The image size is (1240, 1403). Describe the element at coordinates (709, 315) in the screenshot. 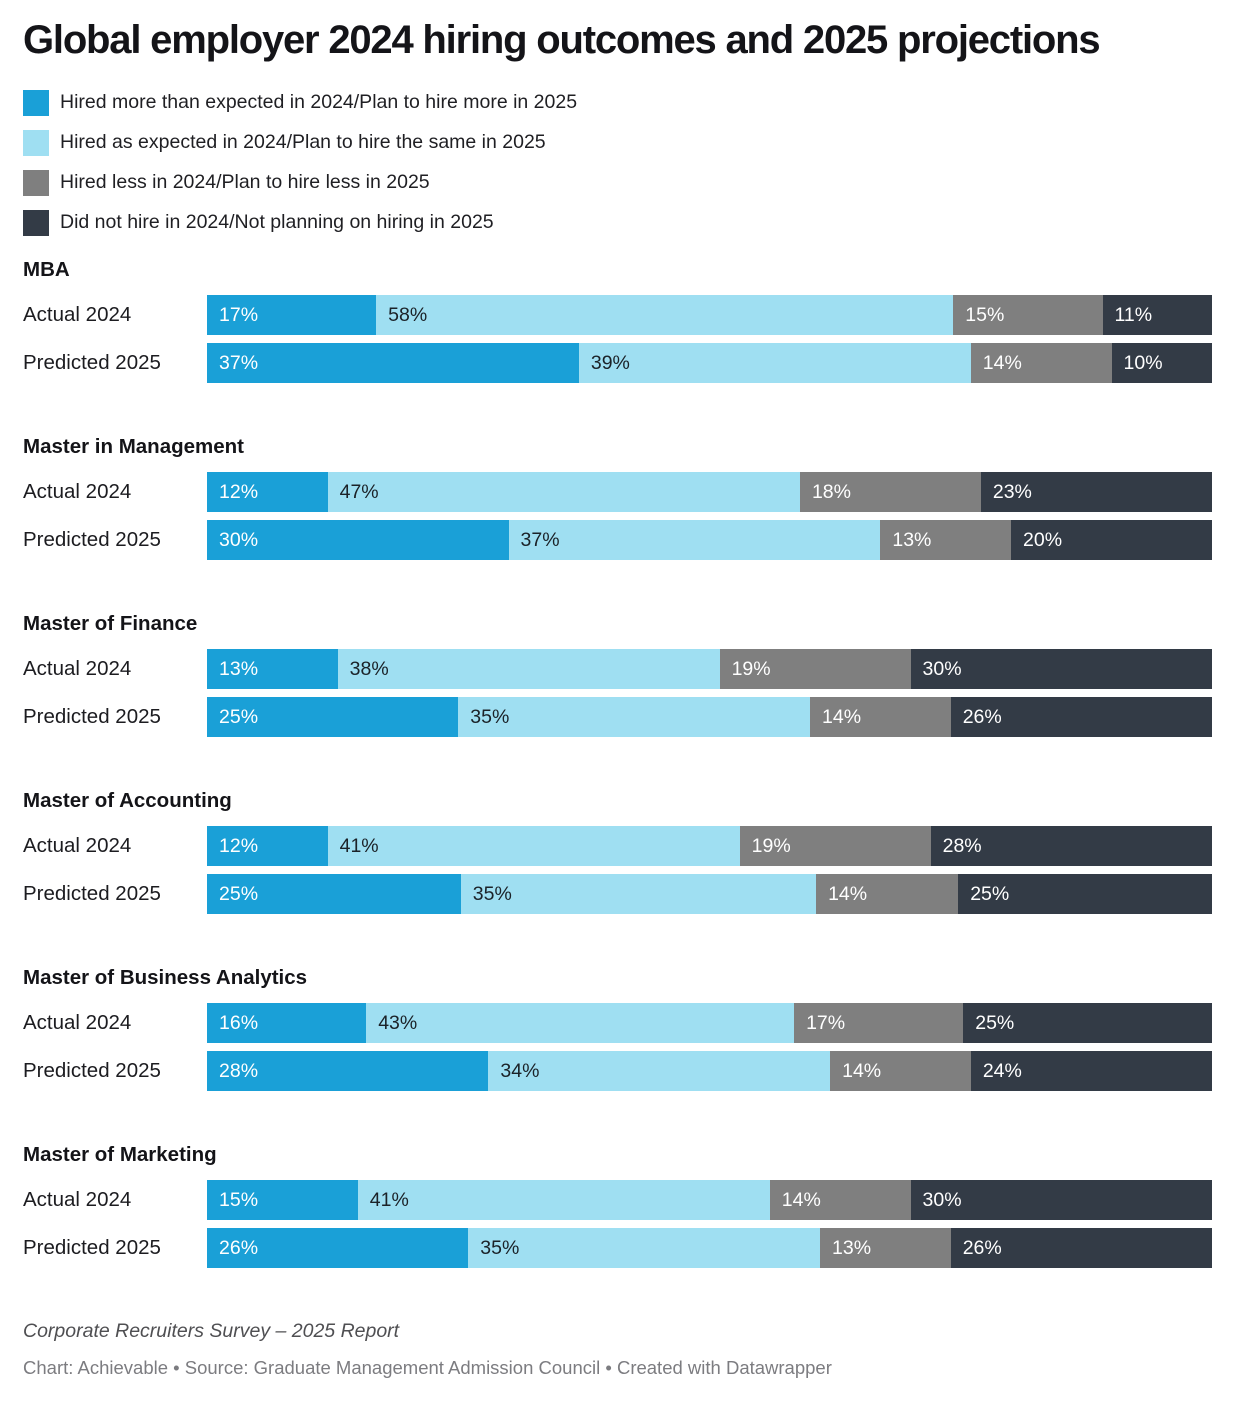

I see `stacked-bar: 17% 58% 15% 11%` at that location.